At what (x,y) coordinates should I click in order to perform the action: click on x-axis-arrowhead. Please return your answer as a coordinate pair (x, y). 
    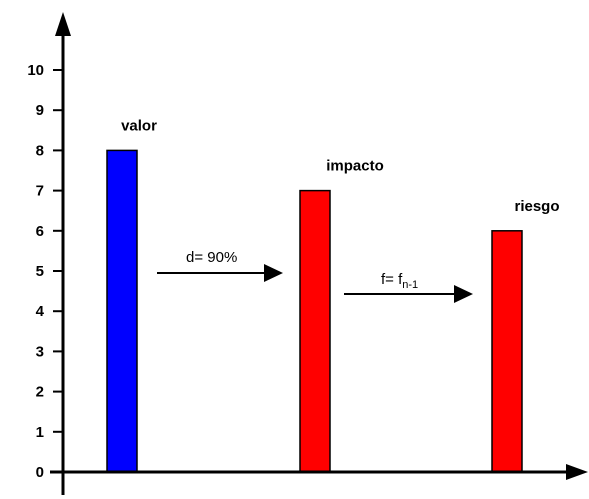
    Looking at the image, I should click on (577, 472).